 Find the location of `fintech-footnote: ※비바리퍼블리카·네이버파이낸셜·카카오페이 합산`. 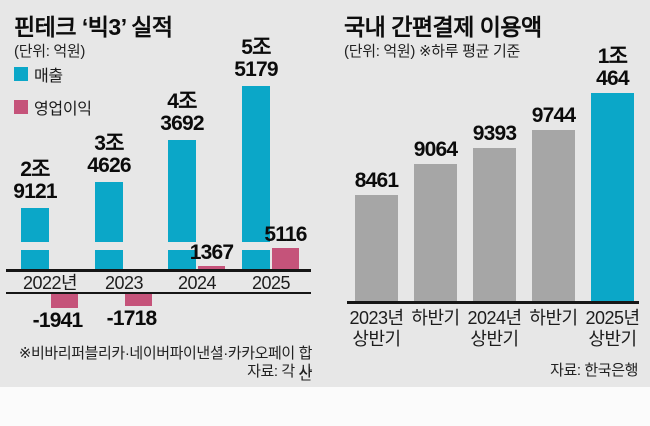

fintech-footnote: ※비바리퍼블리카·네이버파이낸셜·카카오페이 합산 is located at coordinates (165, 364).